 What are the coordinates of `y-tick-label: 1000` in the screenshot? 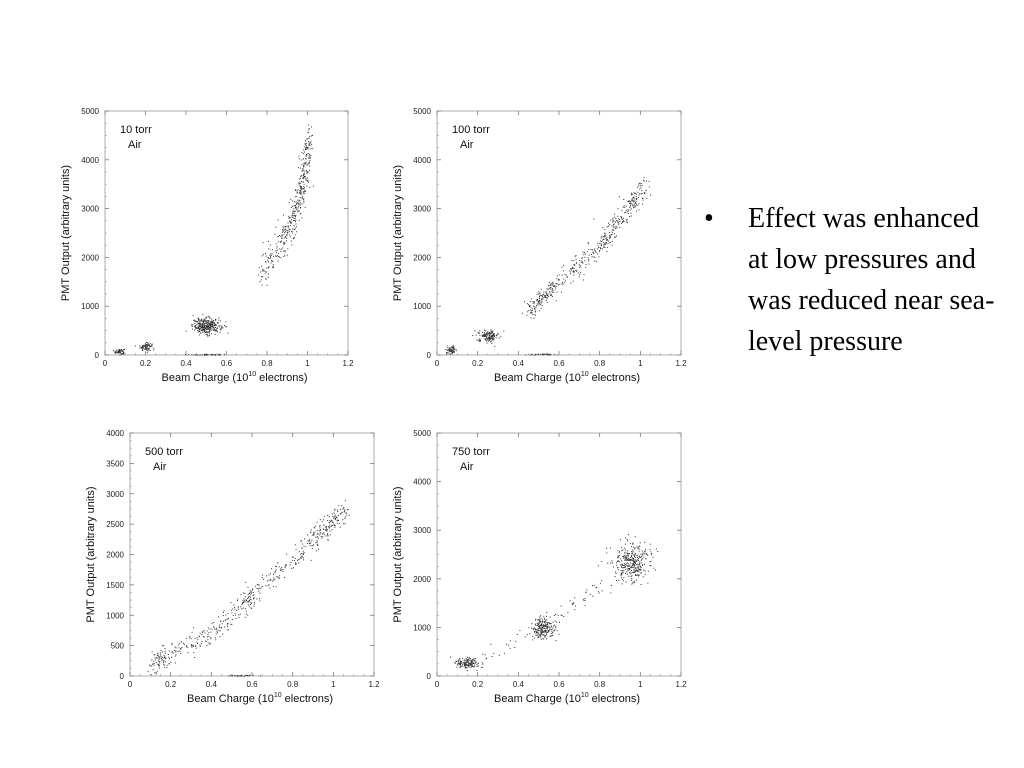 It's located at (115, 615).